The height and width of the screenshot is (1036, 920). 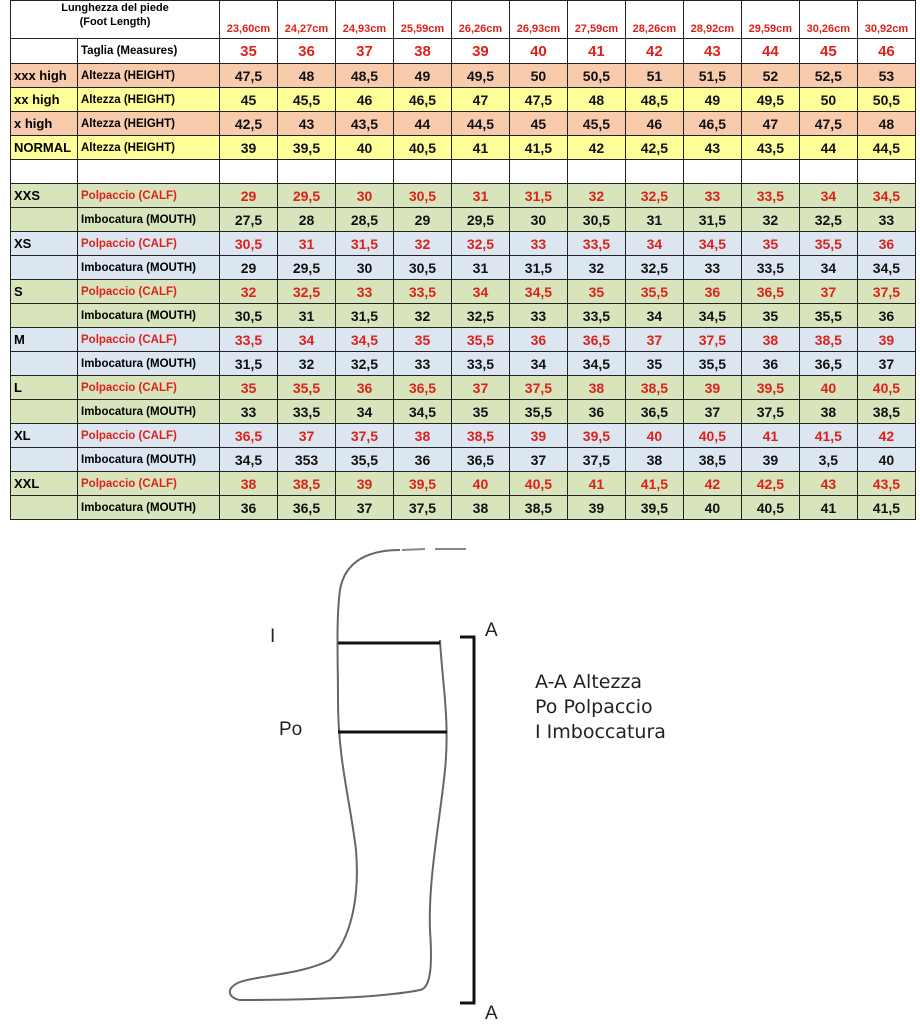 What do you see at coordinates (828, 19) in the screenshot?
I see `foot-length-cell: 30,26cm` at bounding box center [828, 19].